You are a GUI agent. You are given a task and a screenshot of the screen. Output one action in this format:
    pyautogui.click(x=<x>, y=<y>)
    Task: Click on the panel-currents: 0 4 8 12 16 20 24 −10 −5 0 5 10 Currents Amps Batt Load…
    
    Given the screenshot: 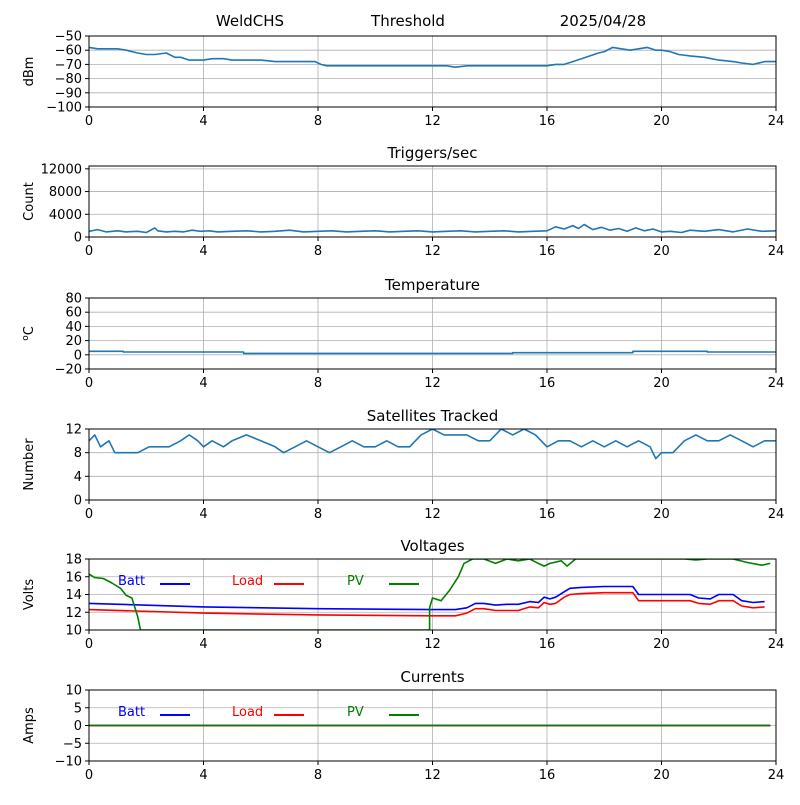 What is the action you would take?
    pyautogui.click(x=403, y=725)
    